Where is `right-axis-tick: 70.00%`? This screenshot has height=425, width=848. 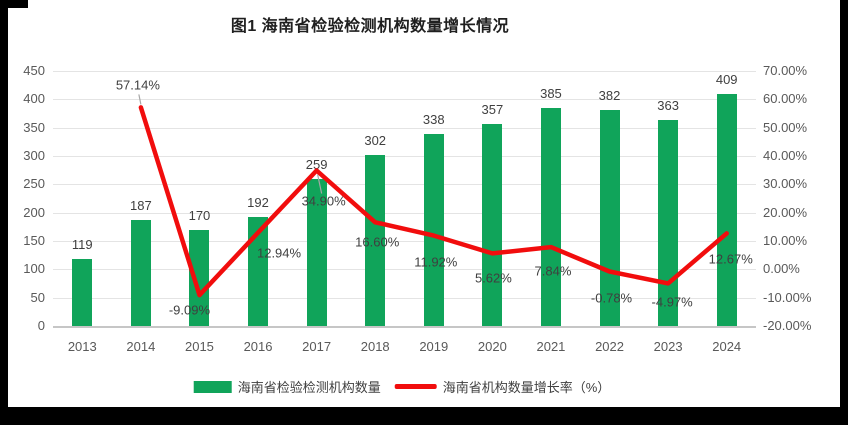 right-axis-tick: 70.00% is located at coordinates (785, 70).